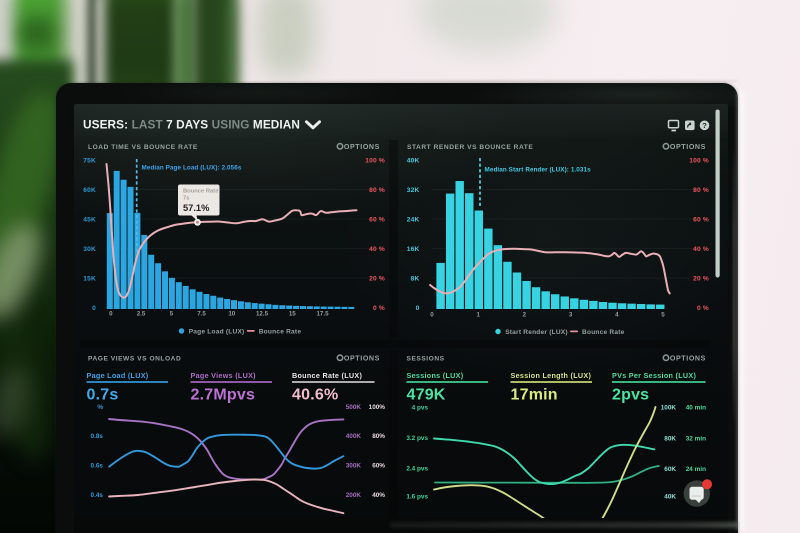 The height and width of the screenshot is (533, 800). I want to click on svg-text: 24 min, so click(696, 469).